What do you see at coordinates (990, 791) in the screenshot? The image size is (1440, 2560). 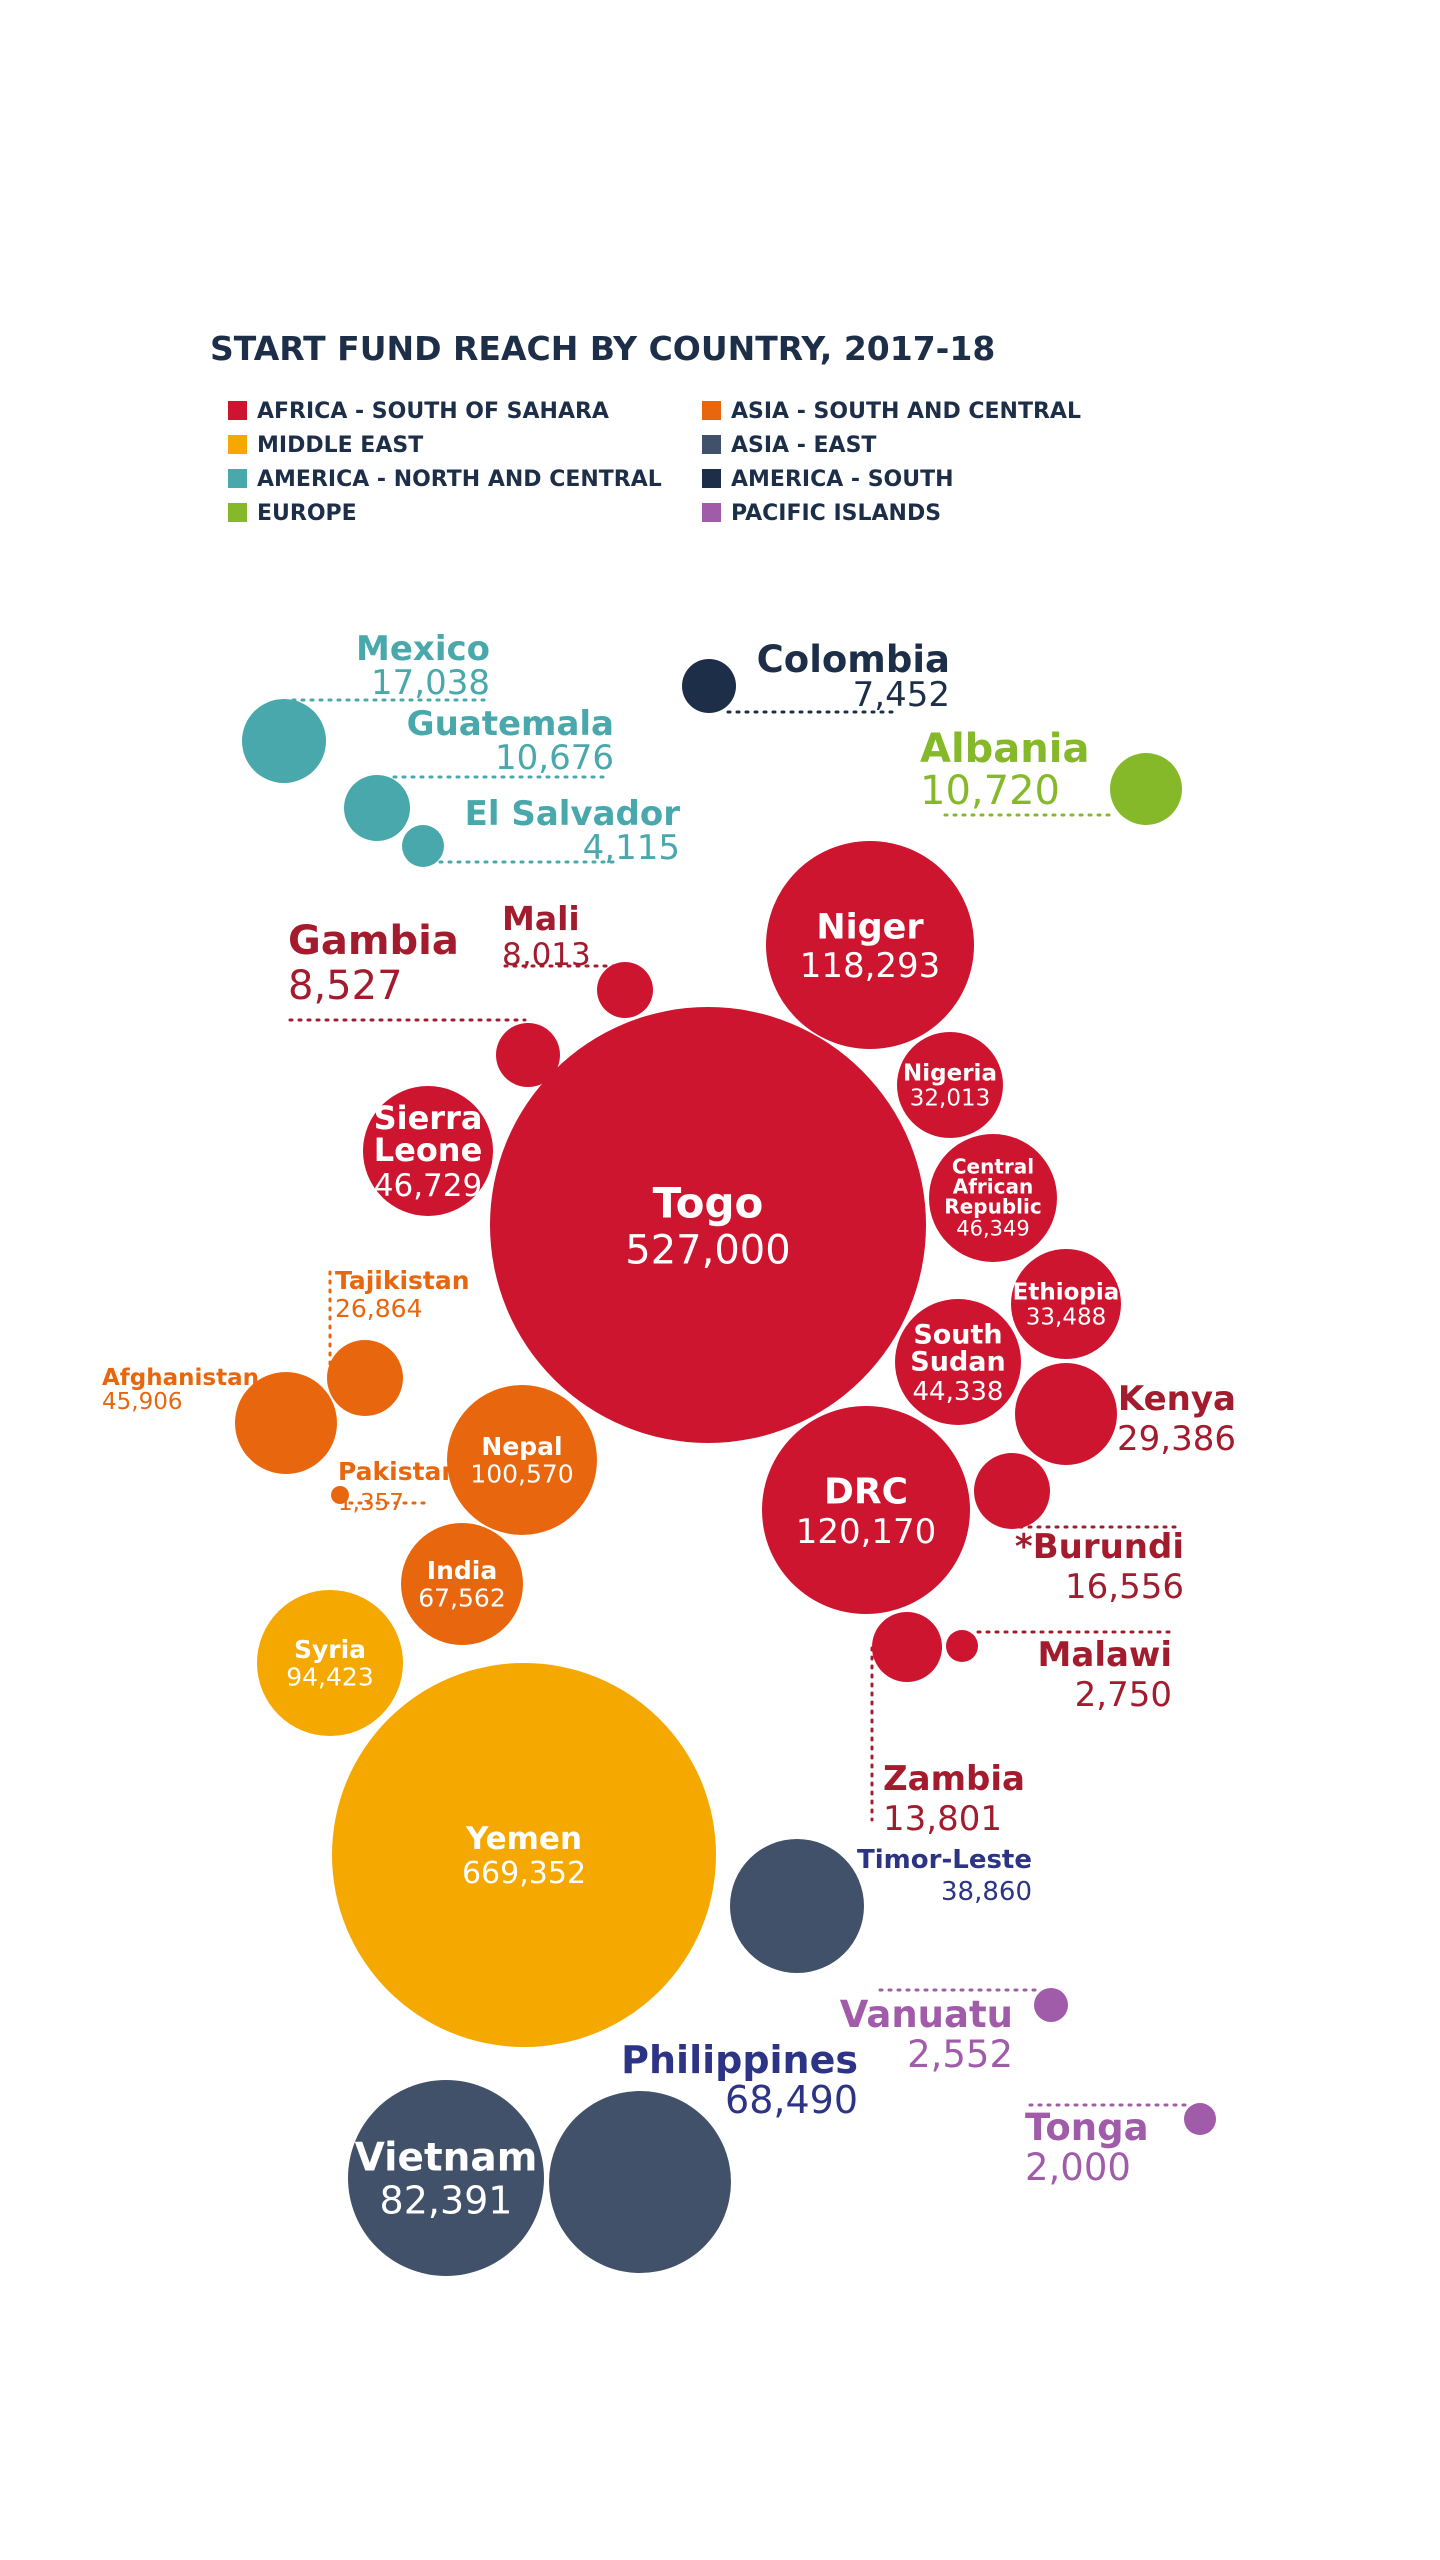 I see `country-value-albania: 10,720` at bounding box center [990, 791].